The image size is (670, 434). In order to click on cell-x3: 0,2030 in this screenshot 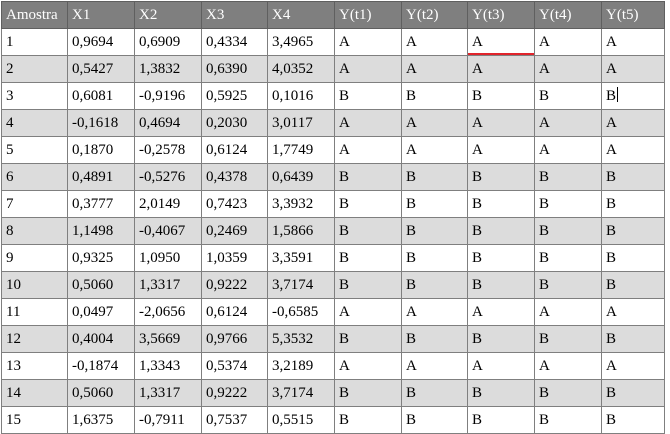, I will do `click(234, 123)`.